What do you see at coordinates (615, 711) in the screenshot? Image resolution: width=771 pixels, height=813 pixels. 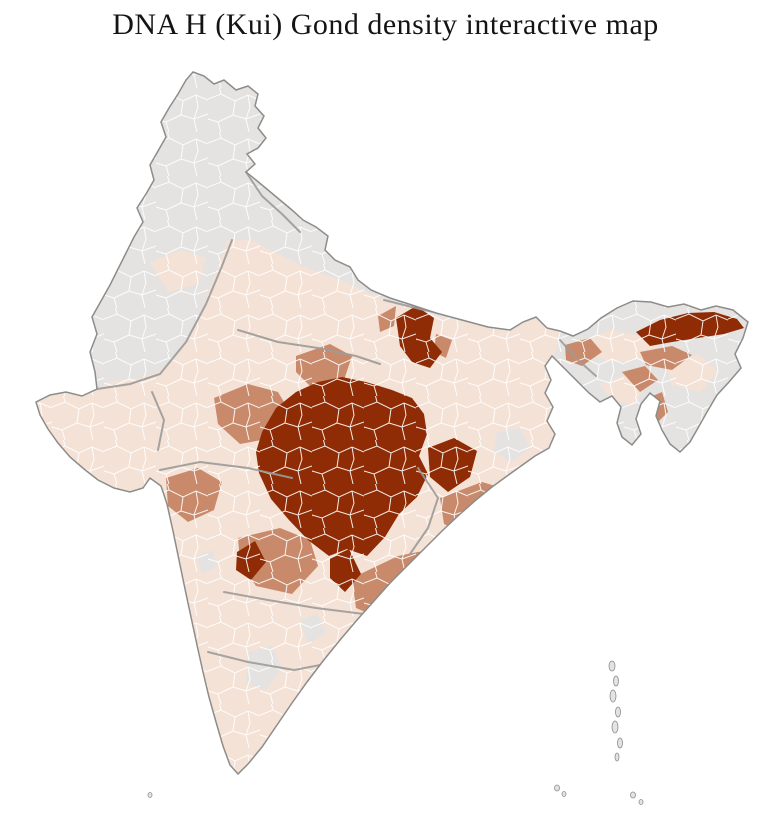 I see `island-chain-andaman` at bounding box center [615, 711].